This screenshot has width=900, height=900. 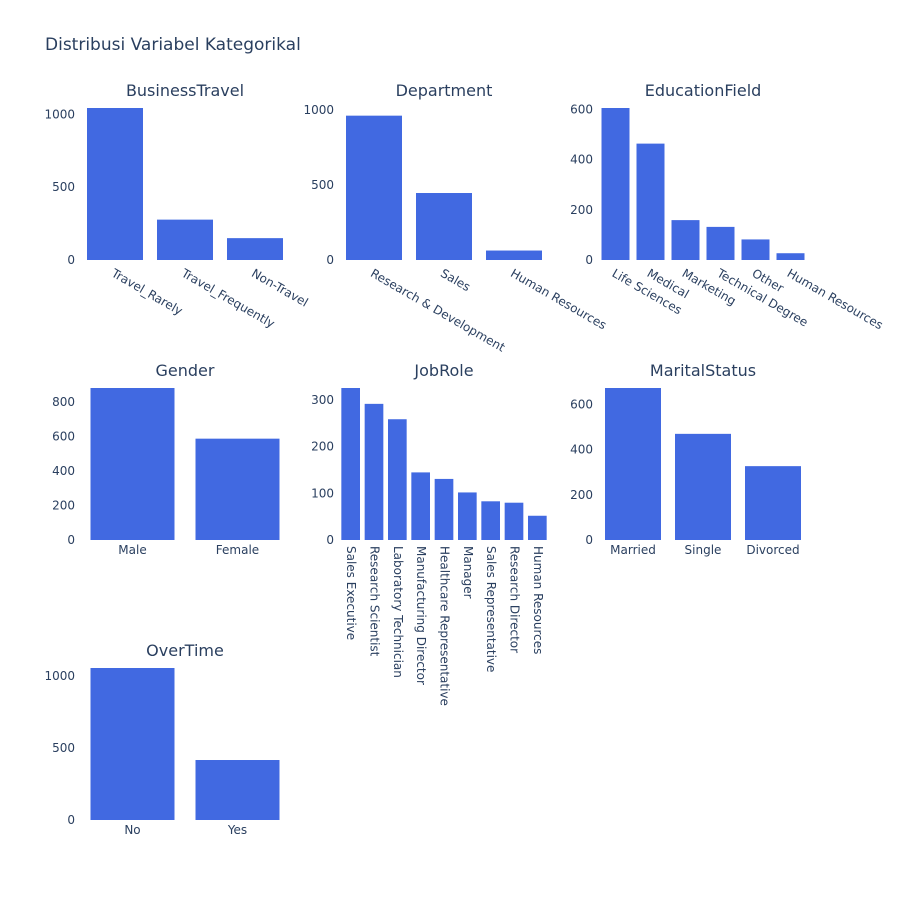 I want to click on x-tick-label: Healthcare Representative, so click(x=445, y=626).